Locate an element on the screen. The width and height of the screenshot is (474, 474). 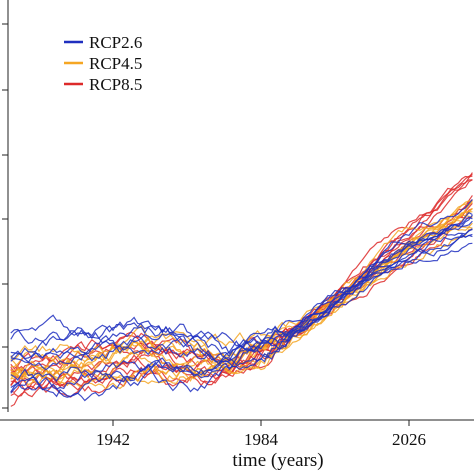
y-axis-ticks is located at coordinates (5, 216).